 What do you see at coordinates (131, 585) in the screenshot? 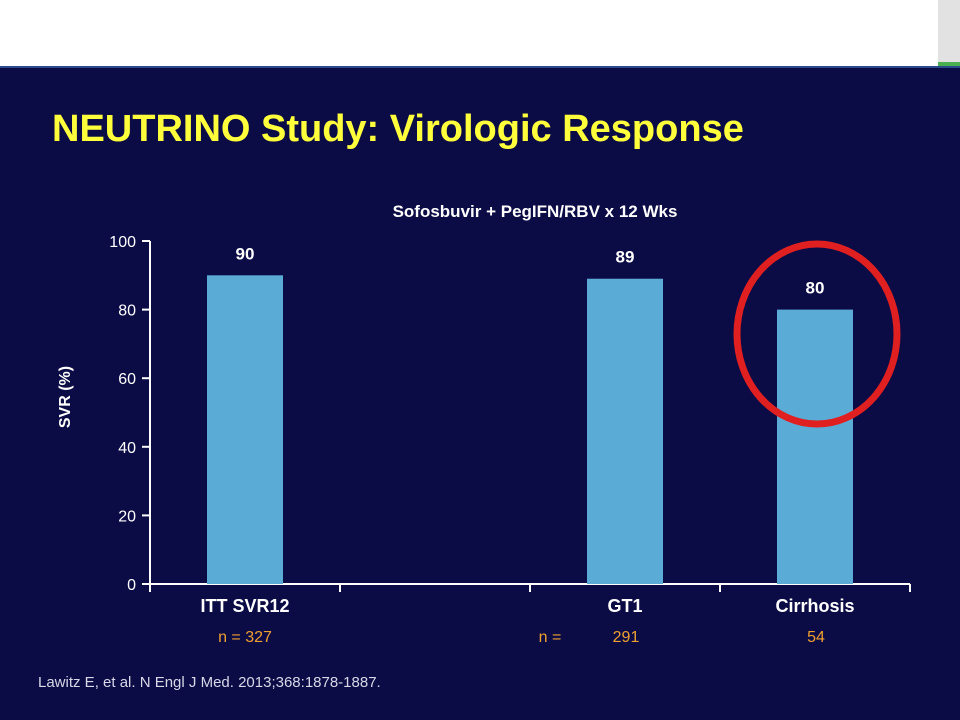
I see `y-tick-label: 0` at bounding box center [131, 585].